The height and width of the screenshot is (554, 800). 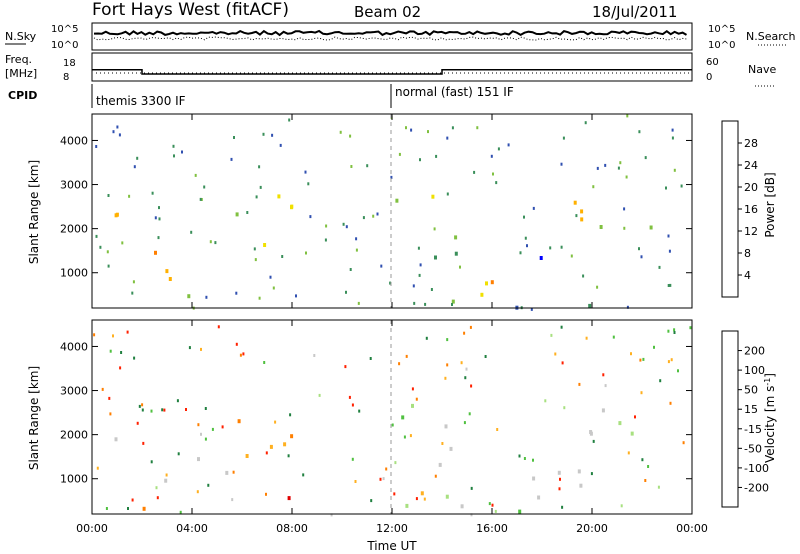 I want to click on colorbar-tick-label: 28, so click(x=751, y=143).